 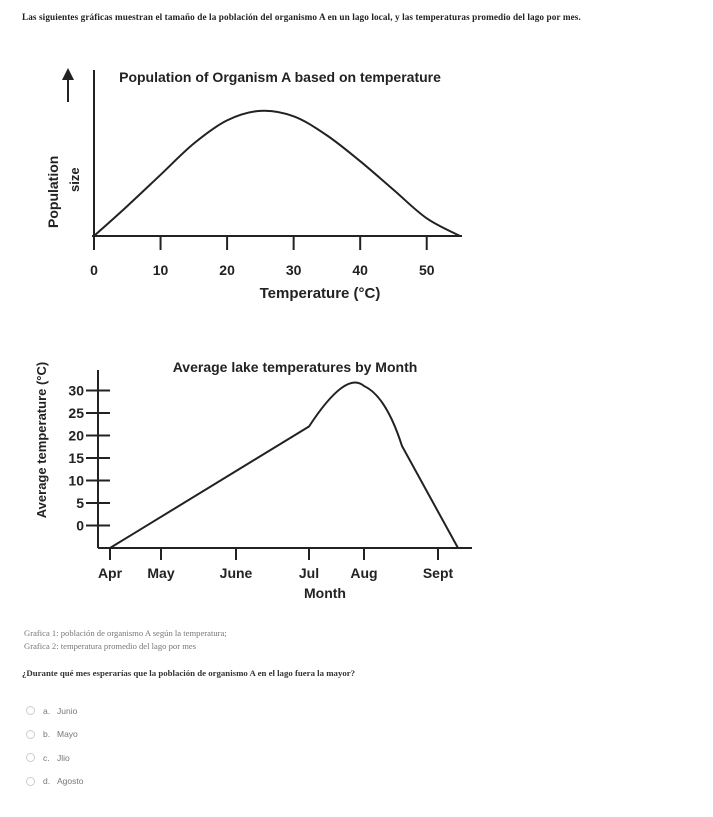 What do you see at coordinates (438, 573) in the screenshot?
I see `chart2-xtick-label-sept: Sept` at bounding box center [438, 573].